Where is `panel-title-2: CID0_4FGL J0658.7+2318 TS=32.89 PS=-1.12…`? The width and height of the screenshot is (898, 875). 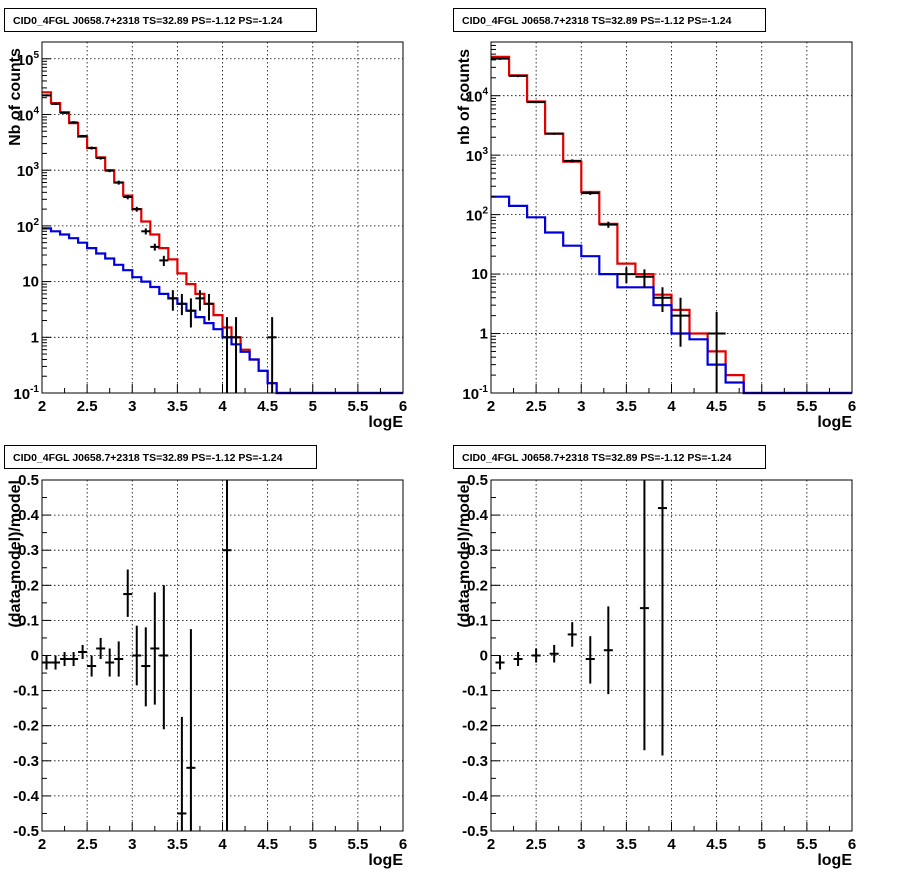 panel-title-2: CID0_4FGL J0658.7+2318 TS=32.89 PS=-1.12… is located at coordinates (609, 20).